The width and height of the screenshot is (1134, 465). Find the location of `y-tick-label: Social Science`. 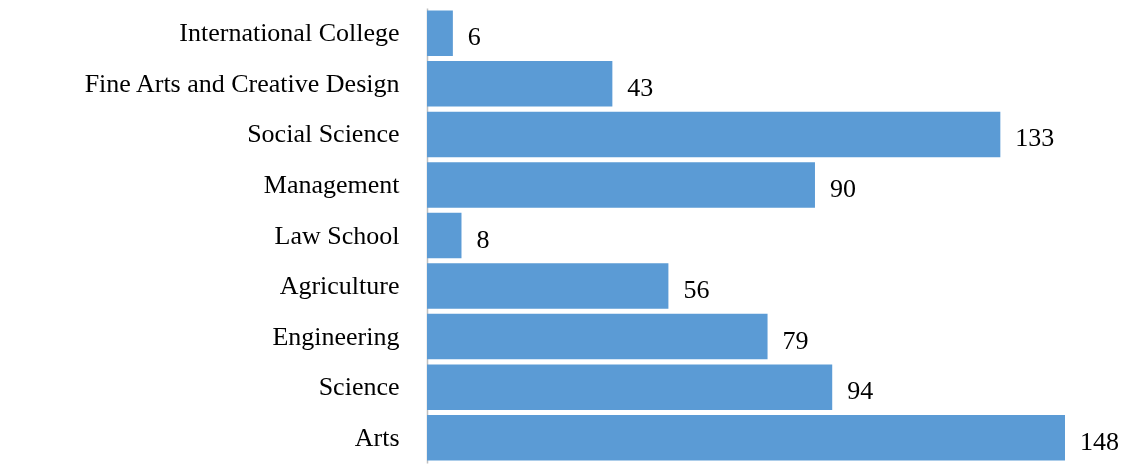

y-tick-label: Social Science is located at coordinates (323, 134).